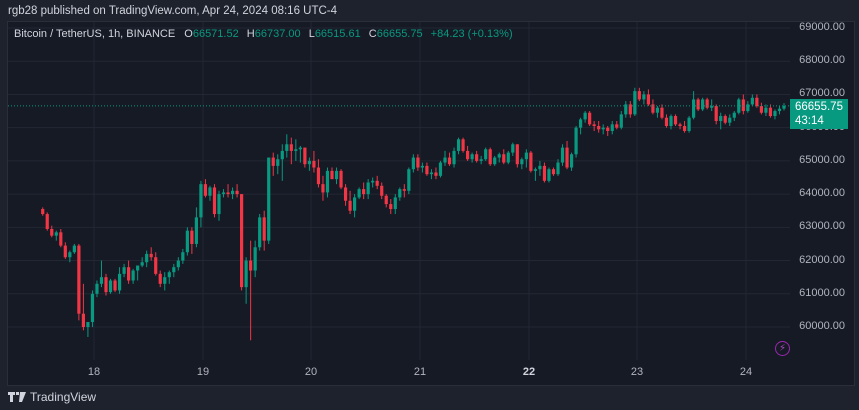 Image resolution: width=859 pixels, height=410 pixels. I want to click on date-tick-label: 18, so click(94, 372).